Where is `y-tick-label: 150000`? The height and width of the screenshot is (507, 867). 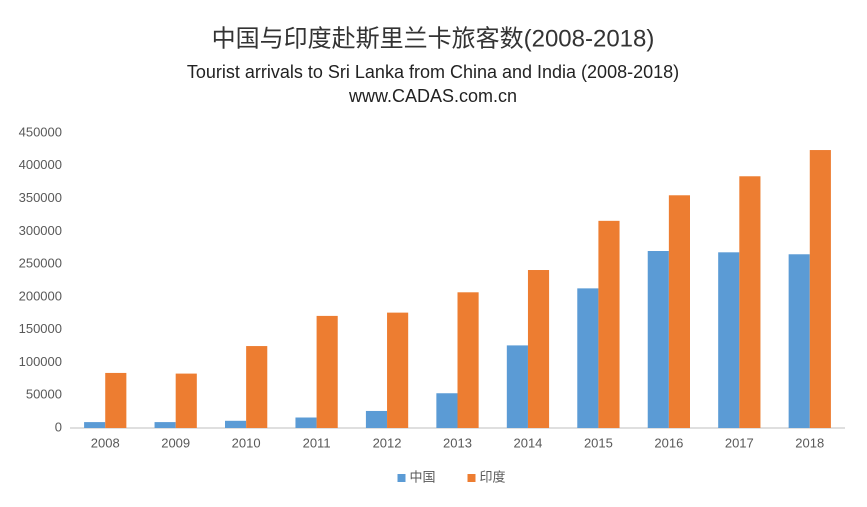 y-tick-label: 150000 is located at coordinates (40, 328).